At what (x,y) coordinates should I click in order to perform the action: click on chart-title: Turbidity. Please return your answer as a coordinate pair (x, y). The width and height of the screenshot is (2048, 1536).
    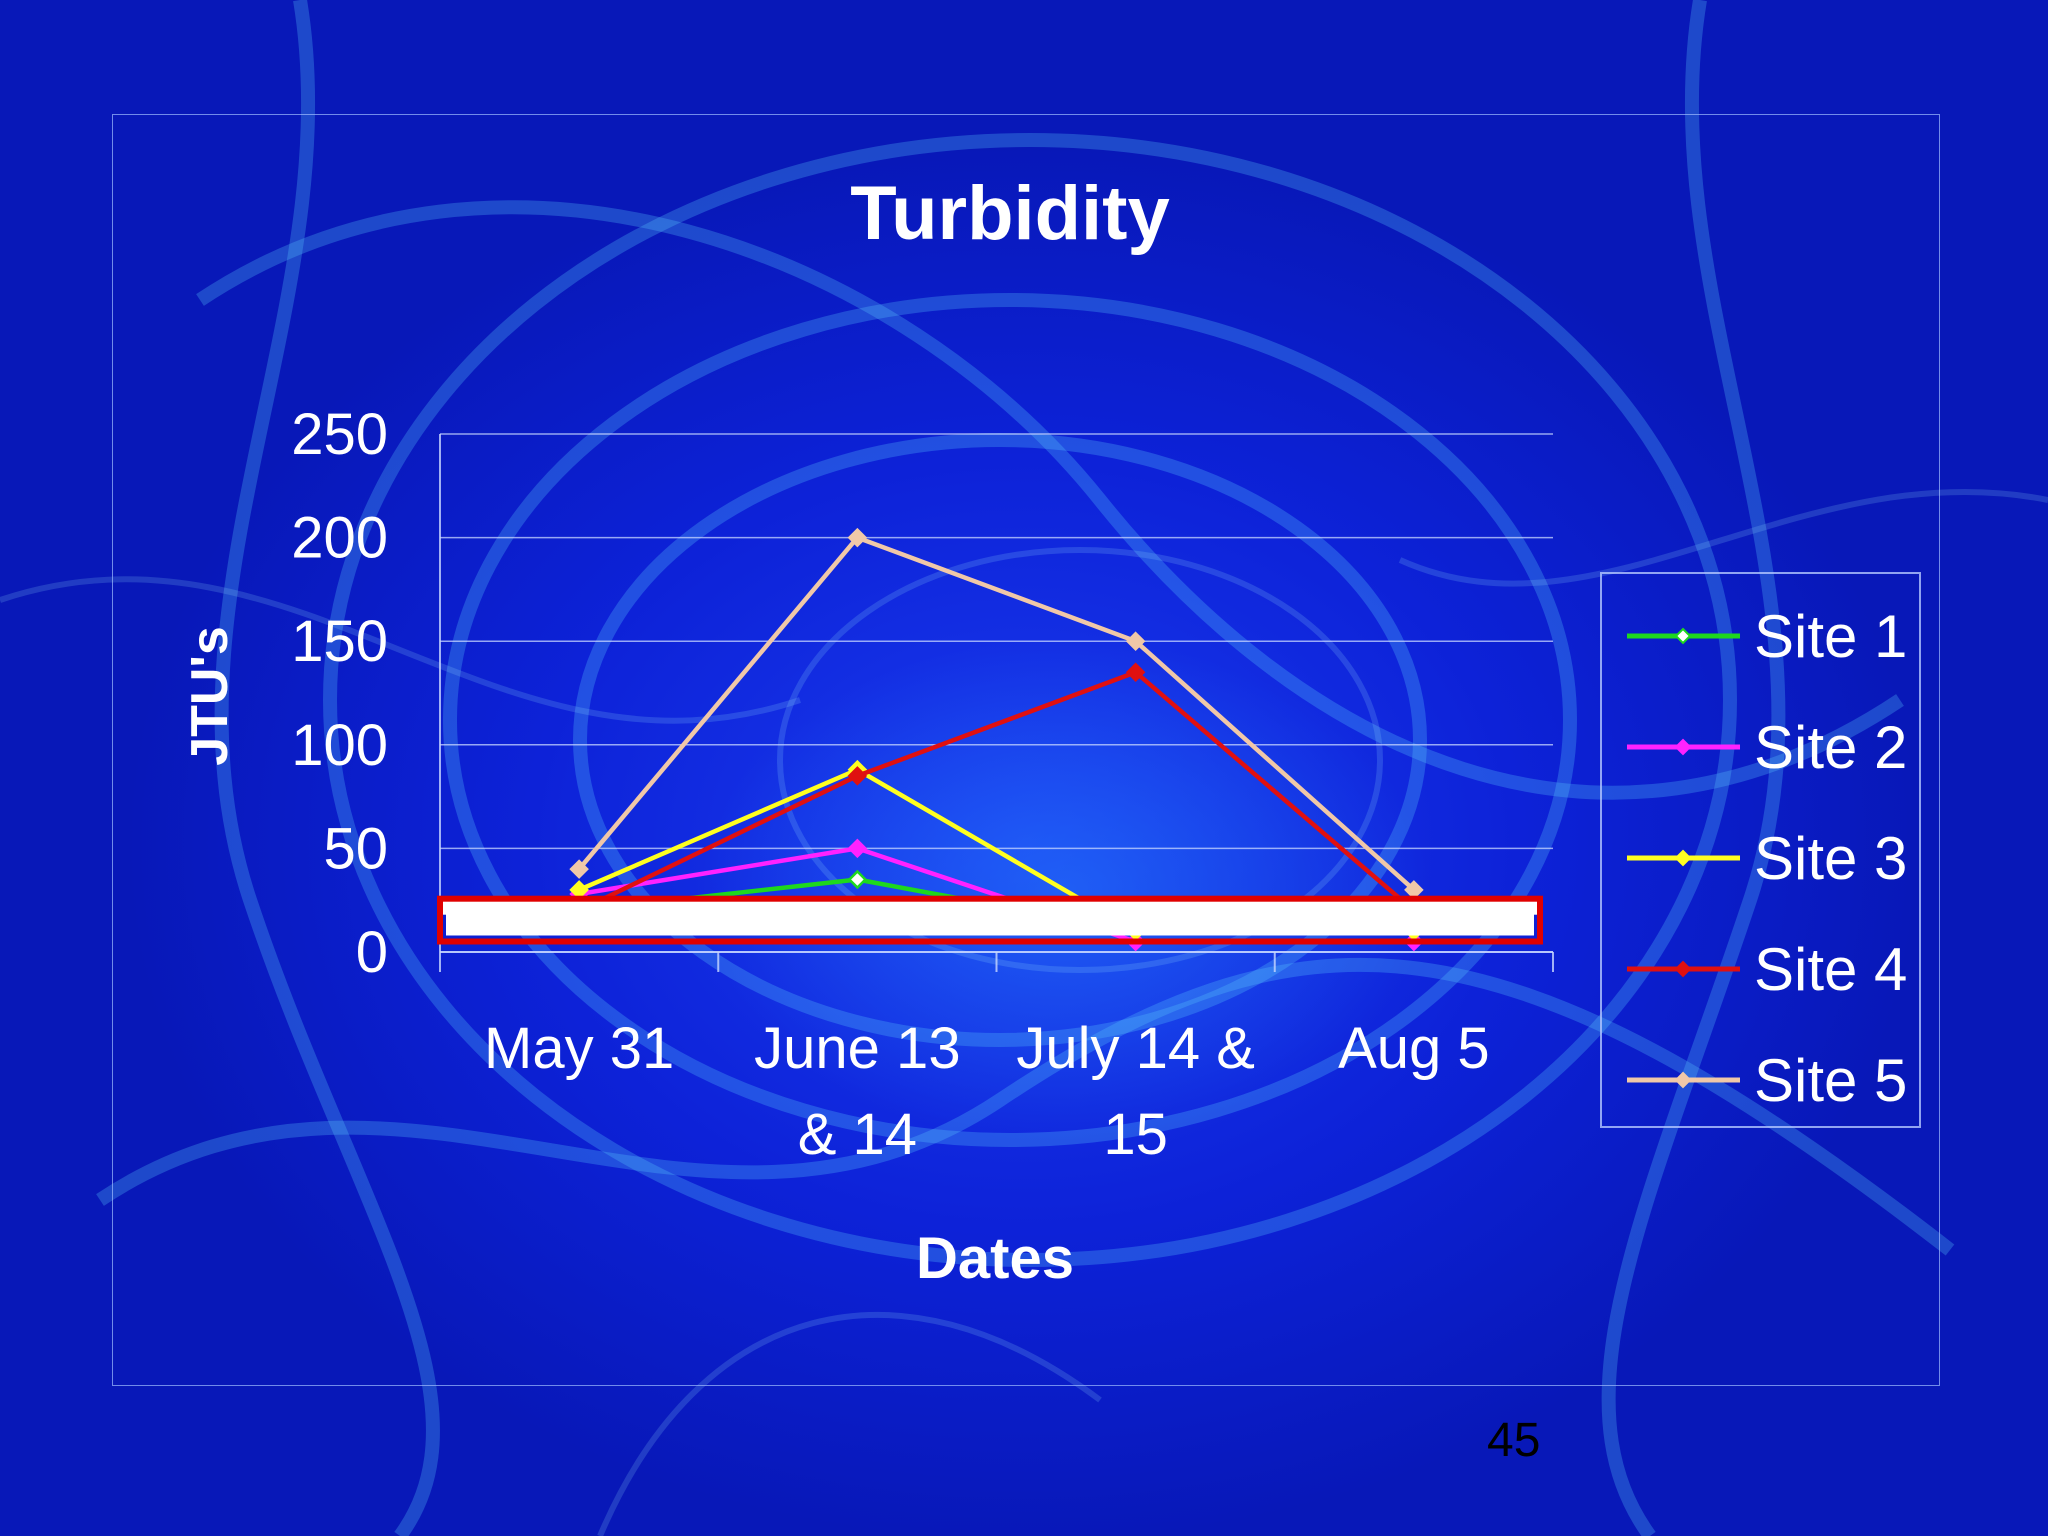
    Looking at the image, I should click on (1010, 213).